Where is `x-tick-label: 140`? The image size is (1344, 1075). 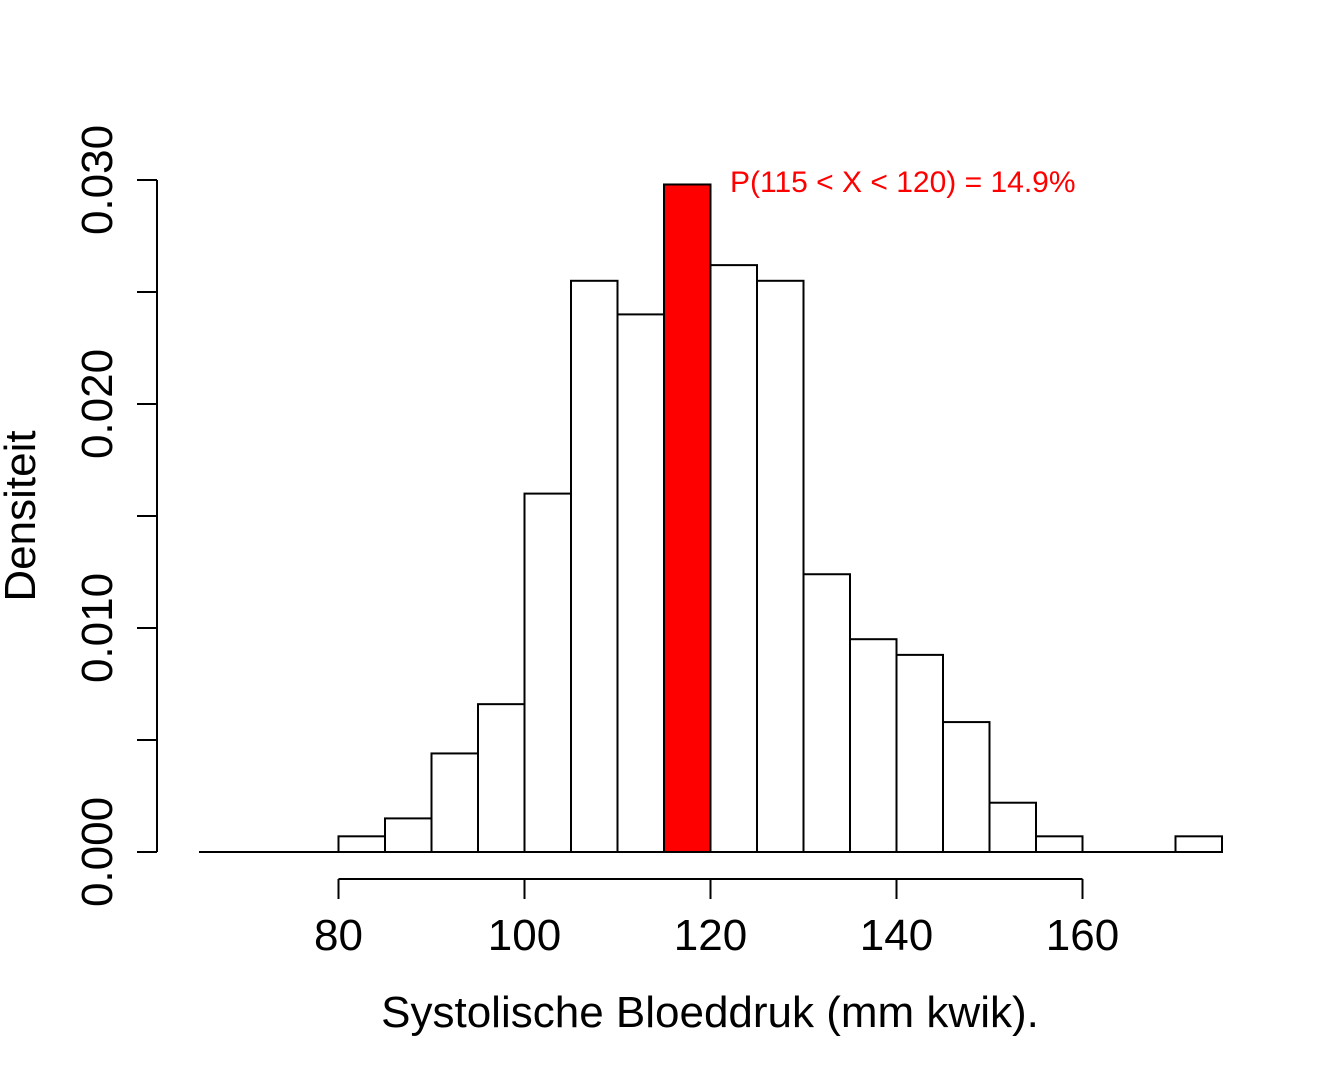
x-tick-label: 140 is located at coordinates (896, 935).